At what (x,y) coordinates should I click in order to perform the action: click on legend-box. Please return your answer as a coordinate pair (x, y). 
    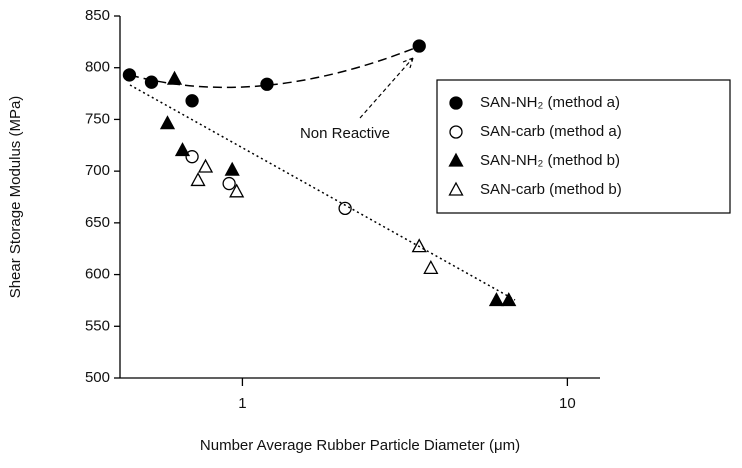
    Looking at the image, I should click on (583, 146).